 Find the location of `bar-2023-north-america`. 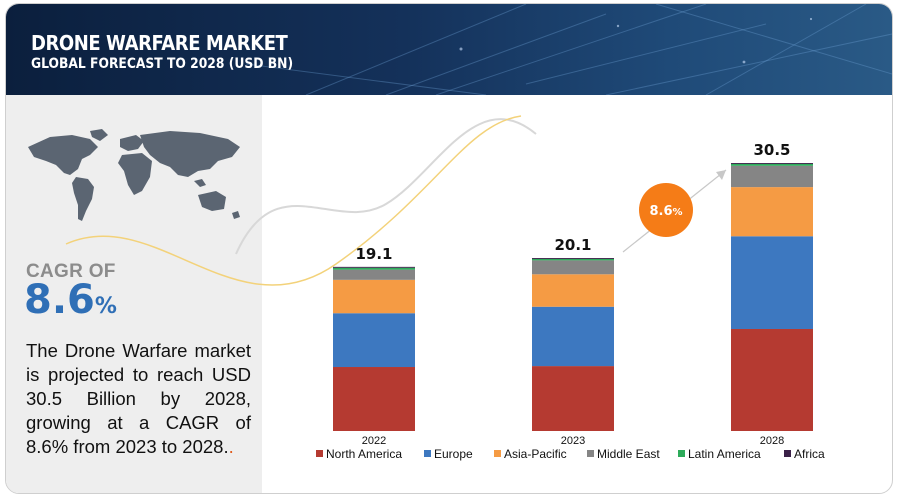

bar-2023-north-america is located at coordinates (573, 398).